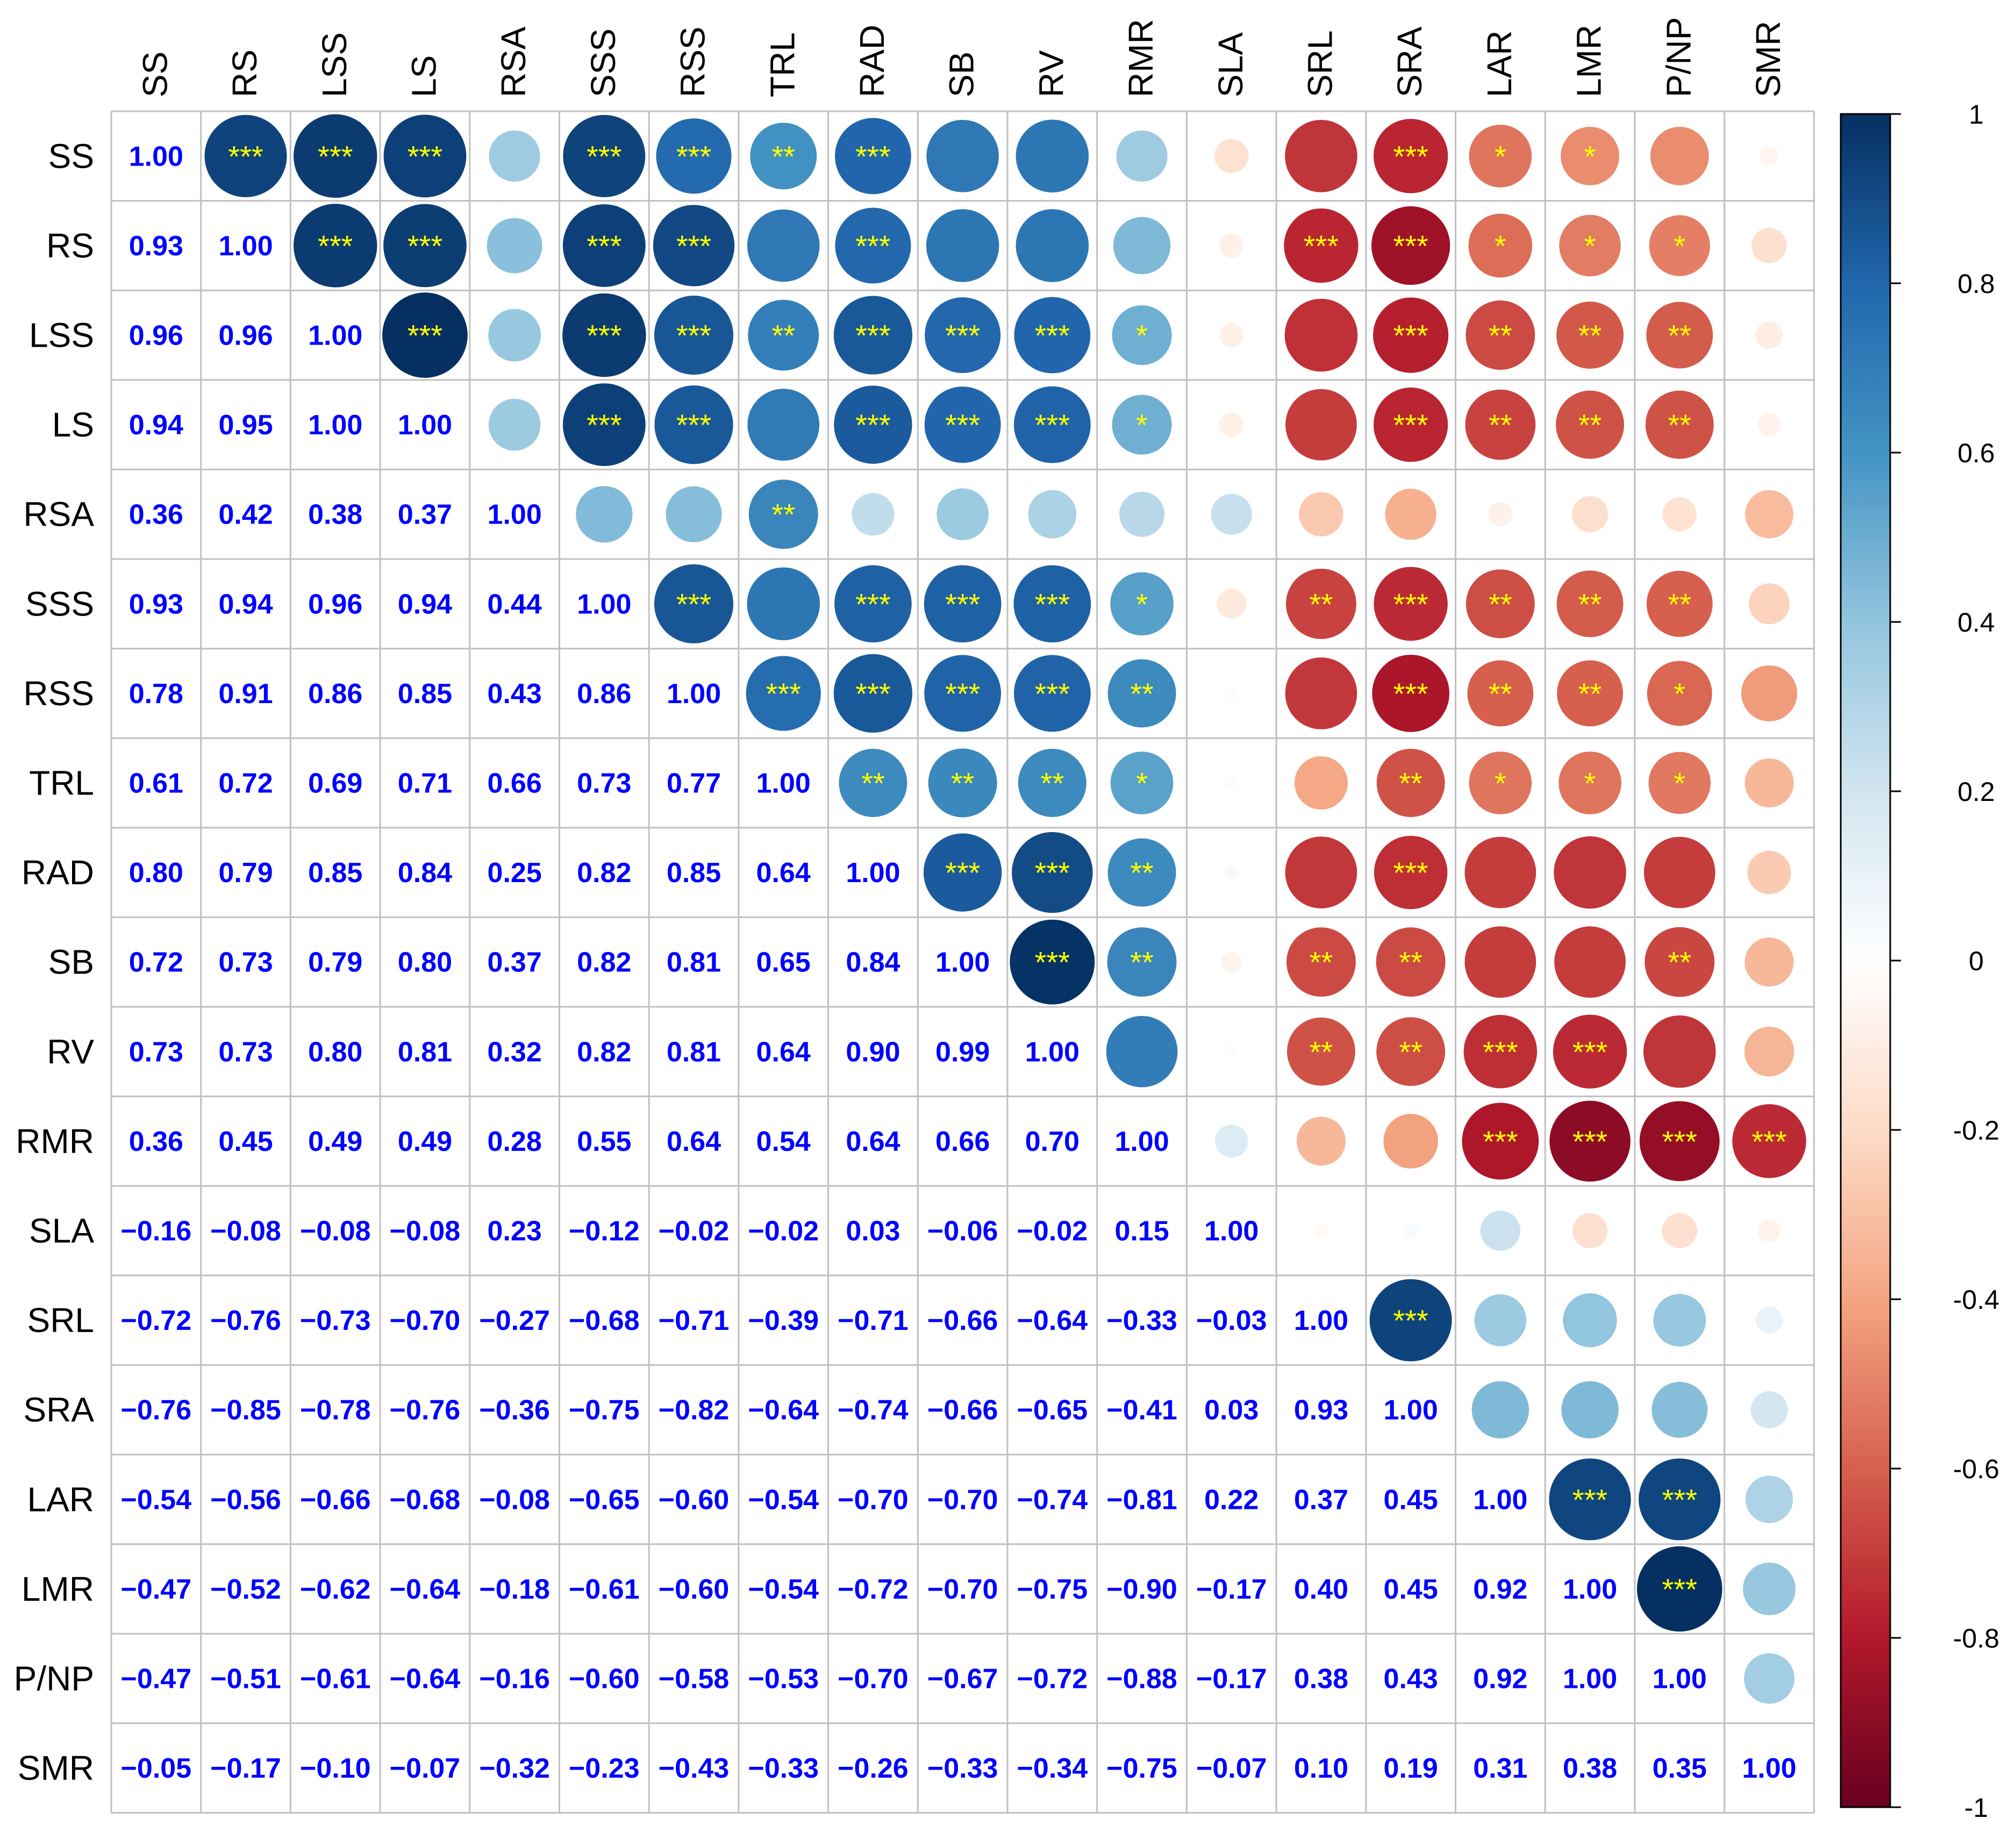  Describe the element at coordinates (335, 1499) in the screenshot. I see `cell-value-LAR-LSS: −0.66` at that location.